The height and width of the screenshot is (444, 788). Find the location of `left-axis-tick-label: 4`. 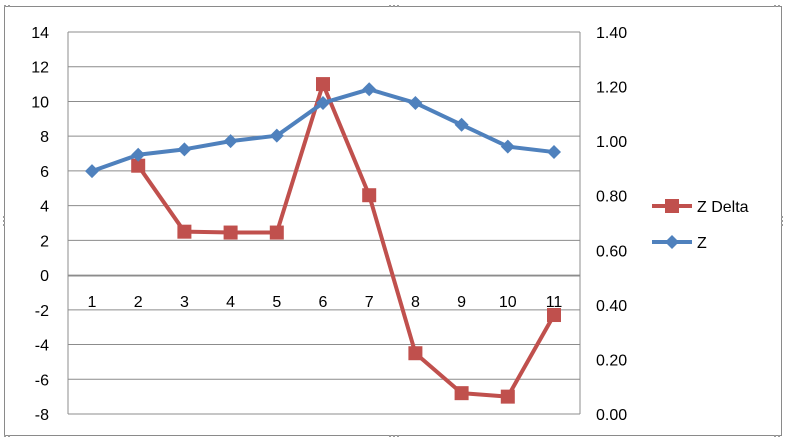

left-axis-tick-label: 4 is located at coordinates (44, 207).